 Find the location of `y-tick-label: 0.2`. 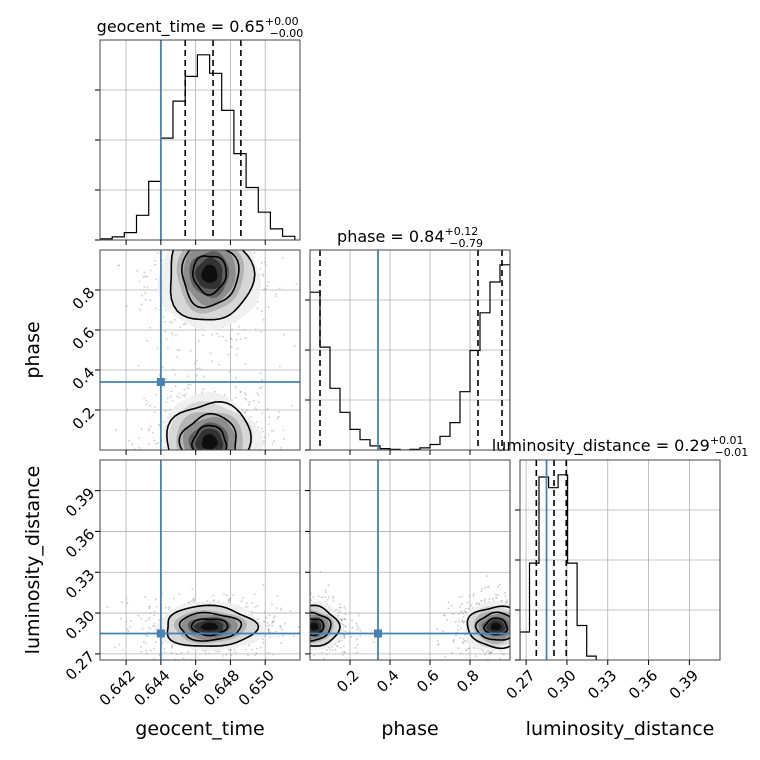

y-tick-label: 0.2 is located at coordinates (84, 419).